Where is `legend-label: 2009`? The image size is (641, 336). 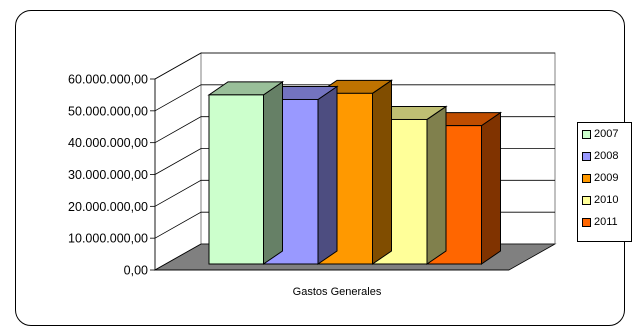
legend-label: 2009 is located at coordinates (606, 178).